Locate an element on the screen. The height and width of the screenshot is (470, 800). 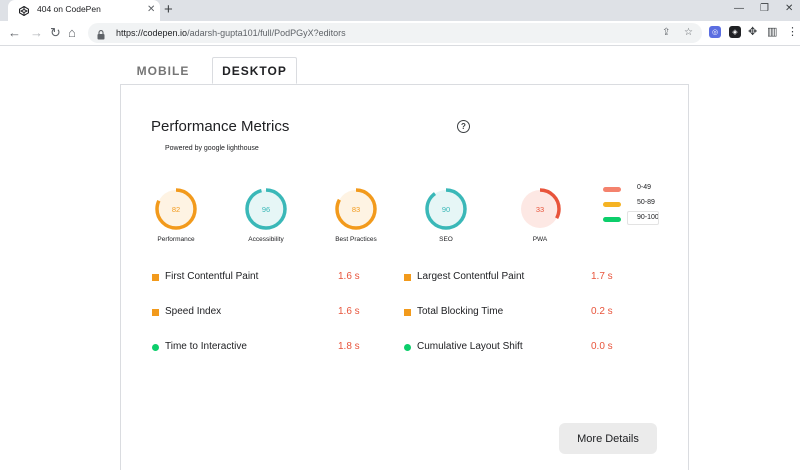
metric-row: Total Blocking Time 0.2 s is located at coordinates (524, 313).